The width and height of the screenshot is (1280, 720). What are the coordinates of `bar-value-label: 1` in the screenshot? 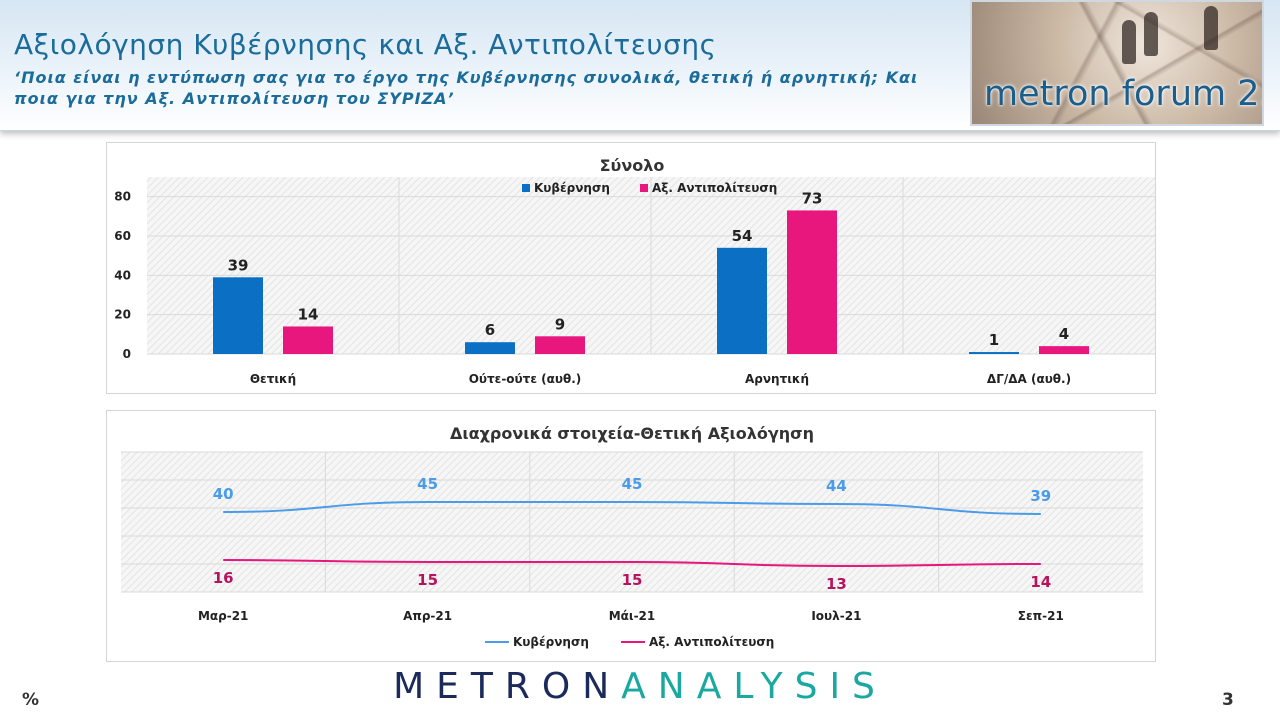 It's located at (994, 340).